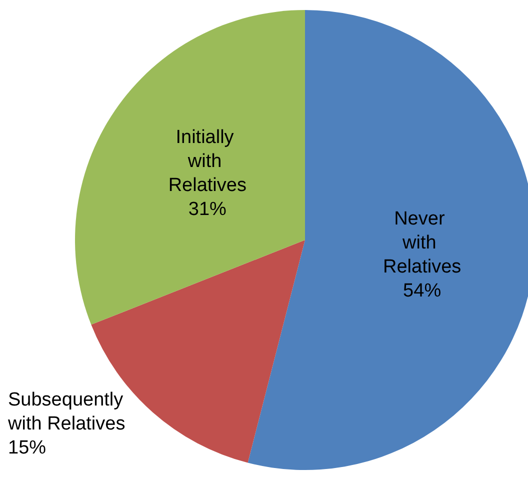 Image resolution: width=528 pixels, height=491 pixels. I want to click on slice-label: Never with Relatives, so click(422, 243).